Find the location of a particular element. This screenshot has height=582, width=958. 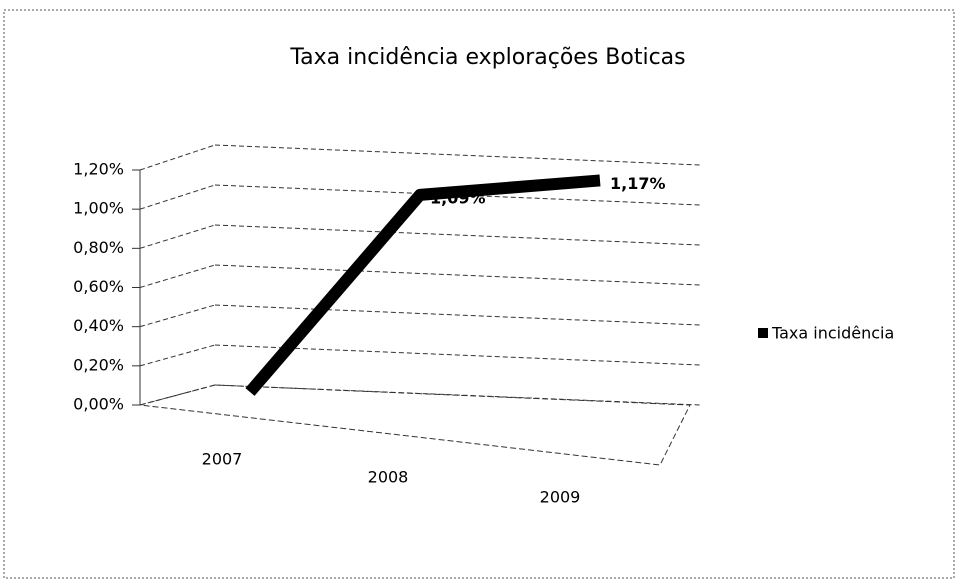

legend-label: Taxa incidência is located at coordinates (832, 333).